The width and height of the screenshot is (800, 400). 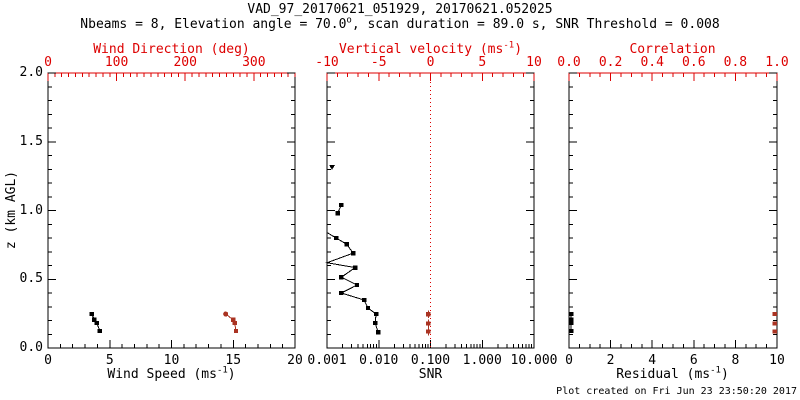 What do you see at coordinates (31, 72) in the screenshot?
I see `tick-label: 2.0` at bounding box center [31, 72].